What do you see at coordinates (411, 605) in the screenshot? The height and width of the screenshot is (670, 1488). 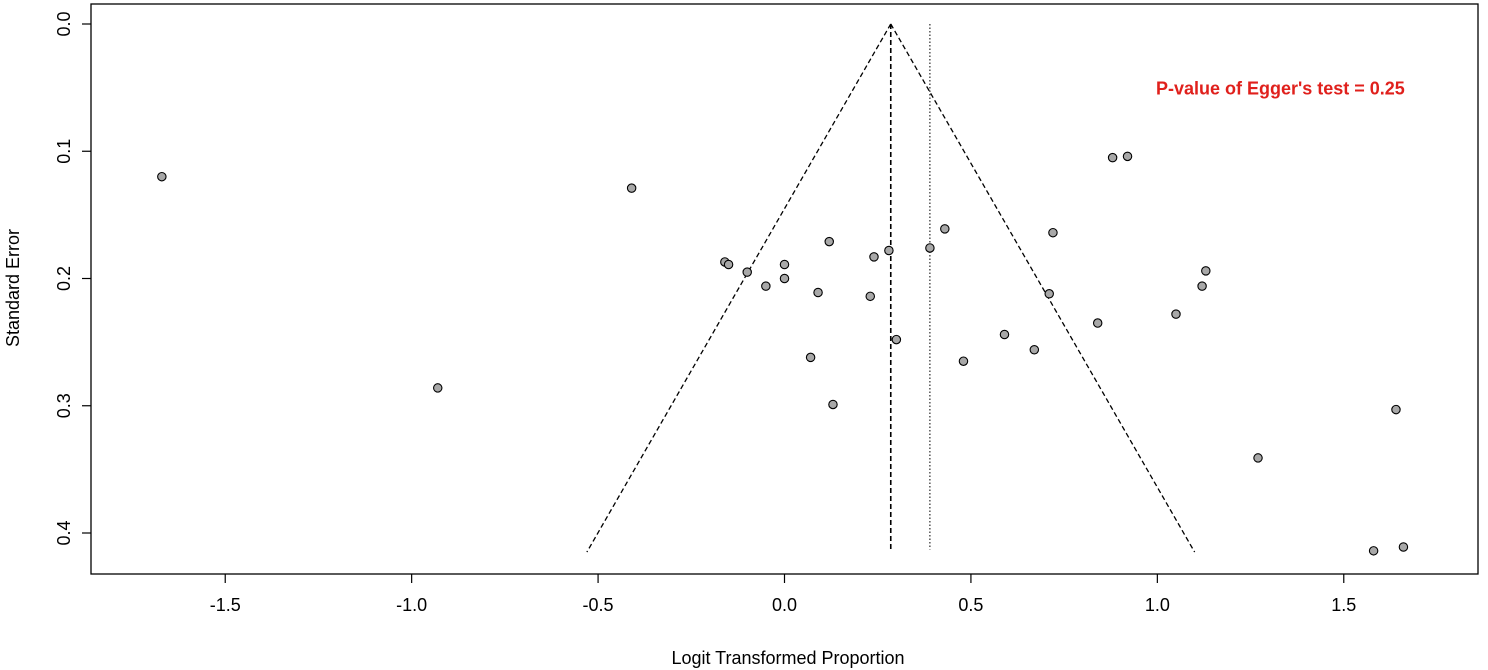 I see `x-tick-label: -1.0` at bounding box center [411, 605].